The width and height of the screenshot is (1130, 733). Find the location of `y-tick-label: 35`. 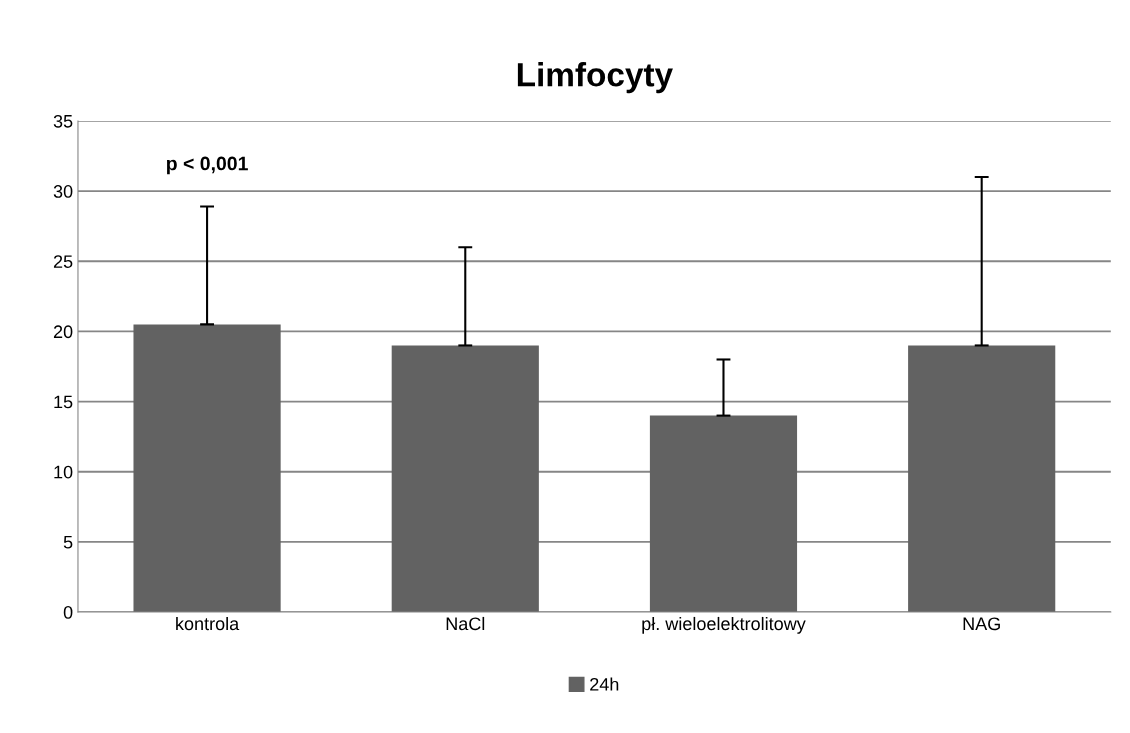

y-tick-label: 35 is located at coordinates (63, 121).